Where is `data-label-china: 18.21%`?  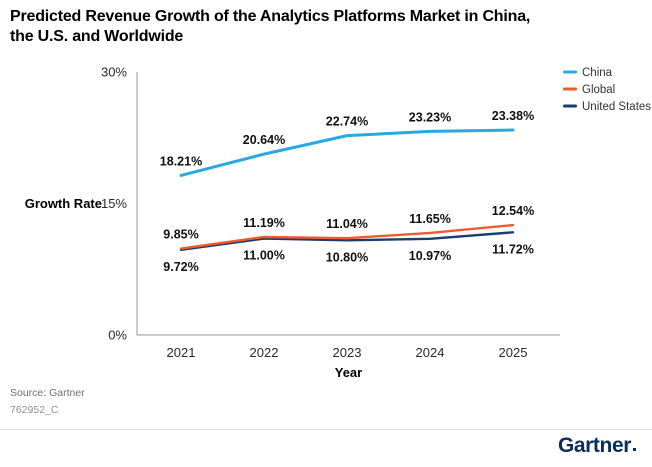
data-label-china: 18.21% is located at coordinates (181, 161).